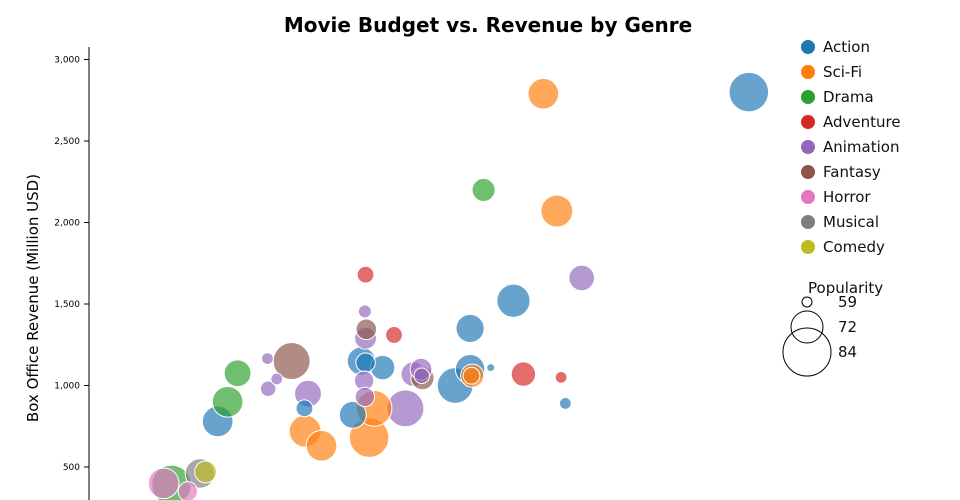 The height and width of the screenshot is (500, 960). I want to click on legend-label: Animation, so click(861, 147).